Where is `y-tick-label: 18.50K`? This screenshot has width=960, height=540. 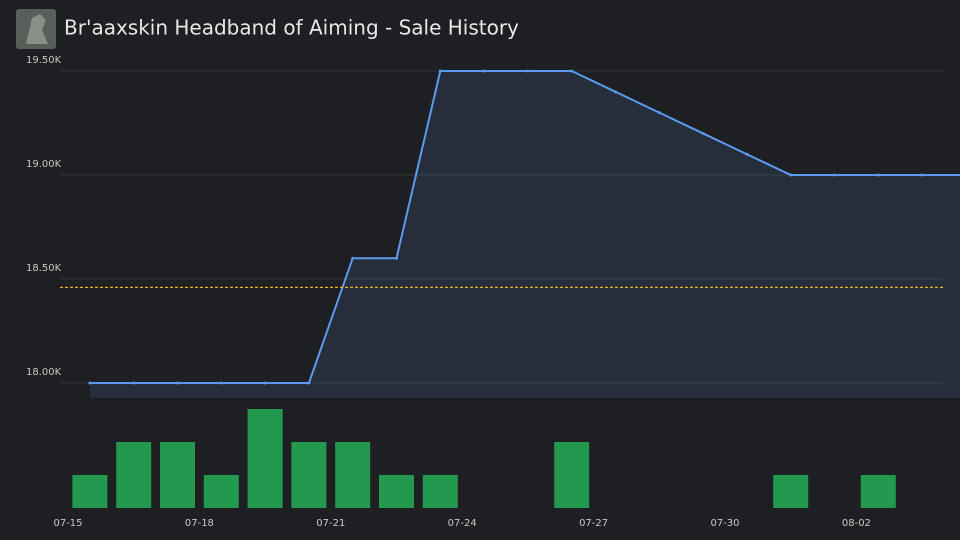 y-tick-label: 18.50K is located at coordinates (44, 268).